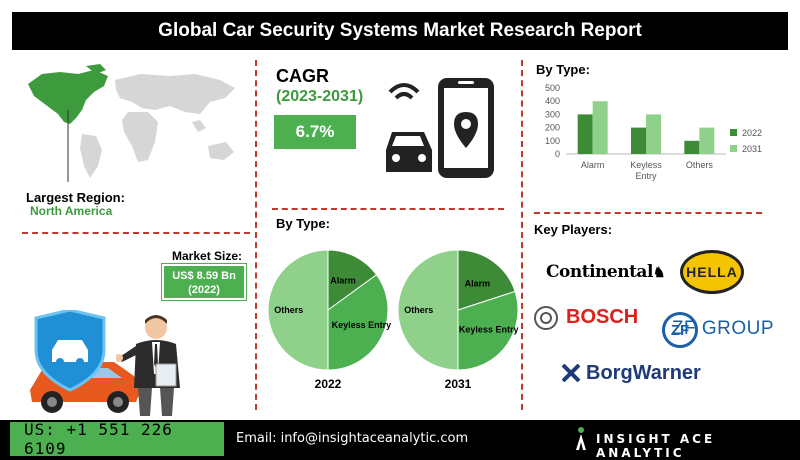 The width and height of the screenshot is (800, 460). What do you see at coordinates (599, 272) in the screenshot?
I see `logo-continental-text: Continental` at bounding box center [599, 272].